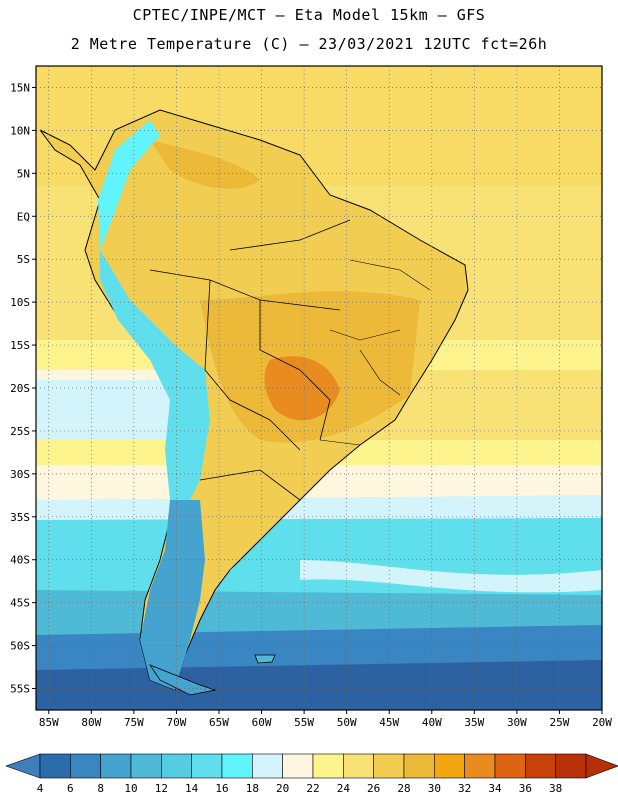  I want to click on lat-label: 5S, so click(23, 259).